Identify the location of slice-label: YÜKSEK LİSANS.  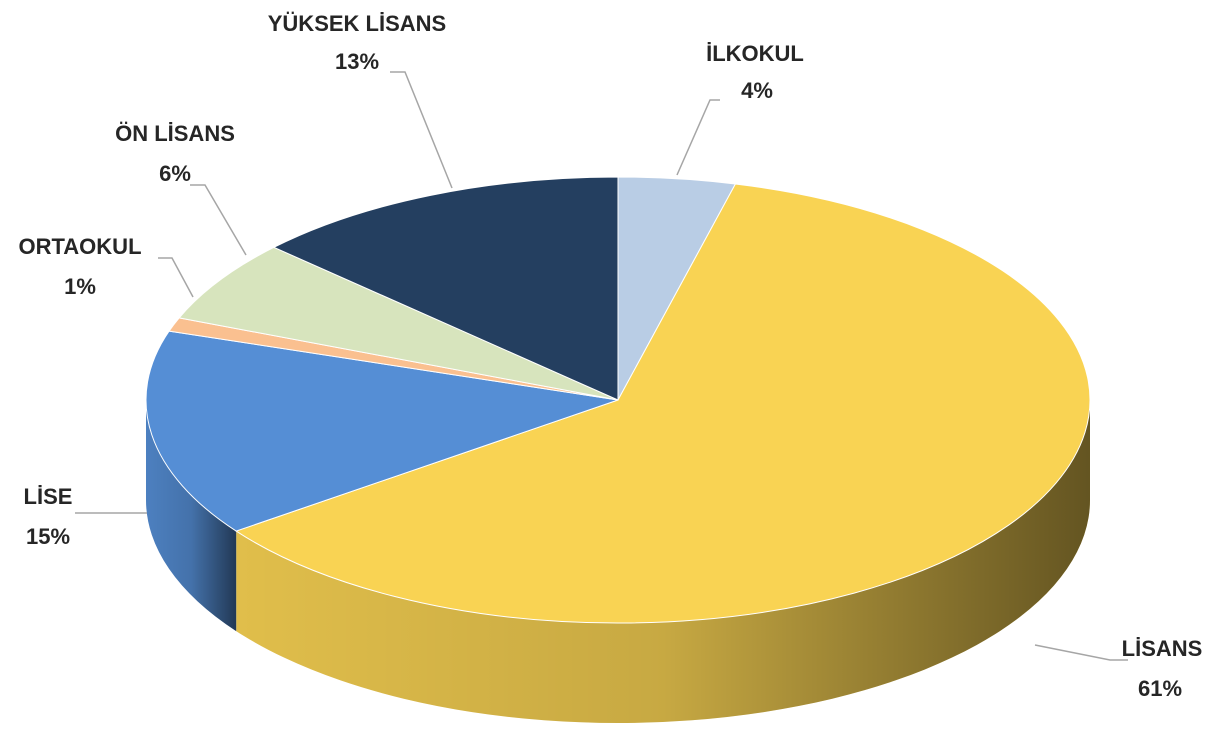
(357, 23).